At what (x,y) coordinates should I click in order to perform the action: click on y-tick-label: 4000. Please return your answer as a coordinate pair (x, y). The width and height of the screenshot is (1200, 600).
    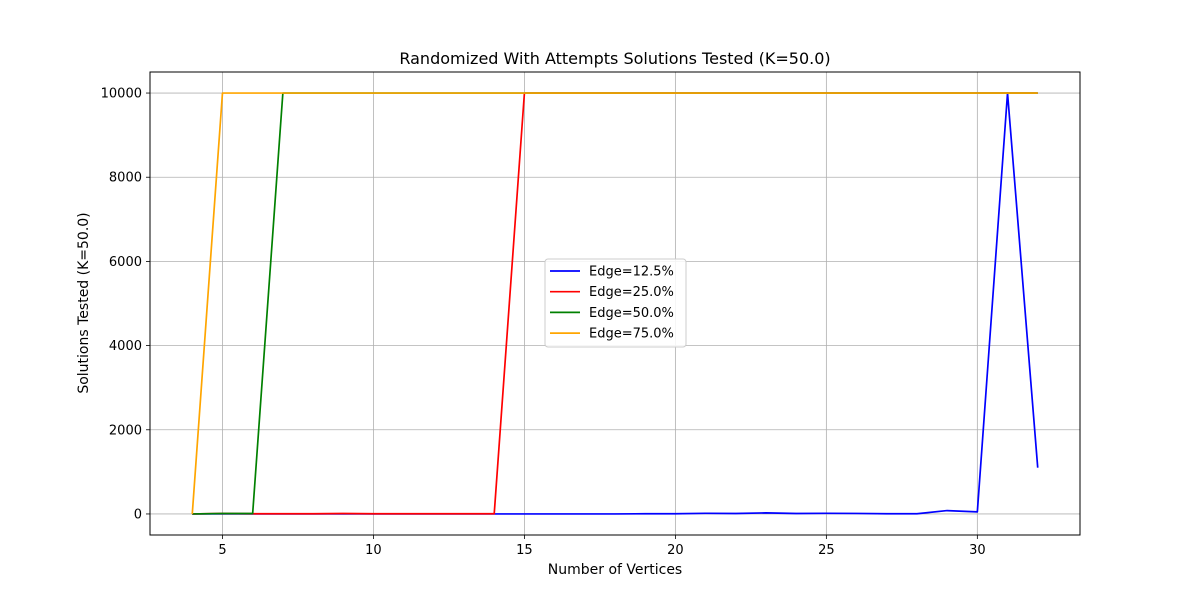
    Looking at the image, I should click on (125, 346).